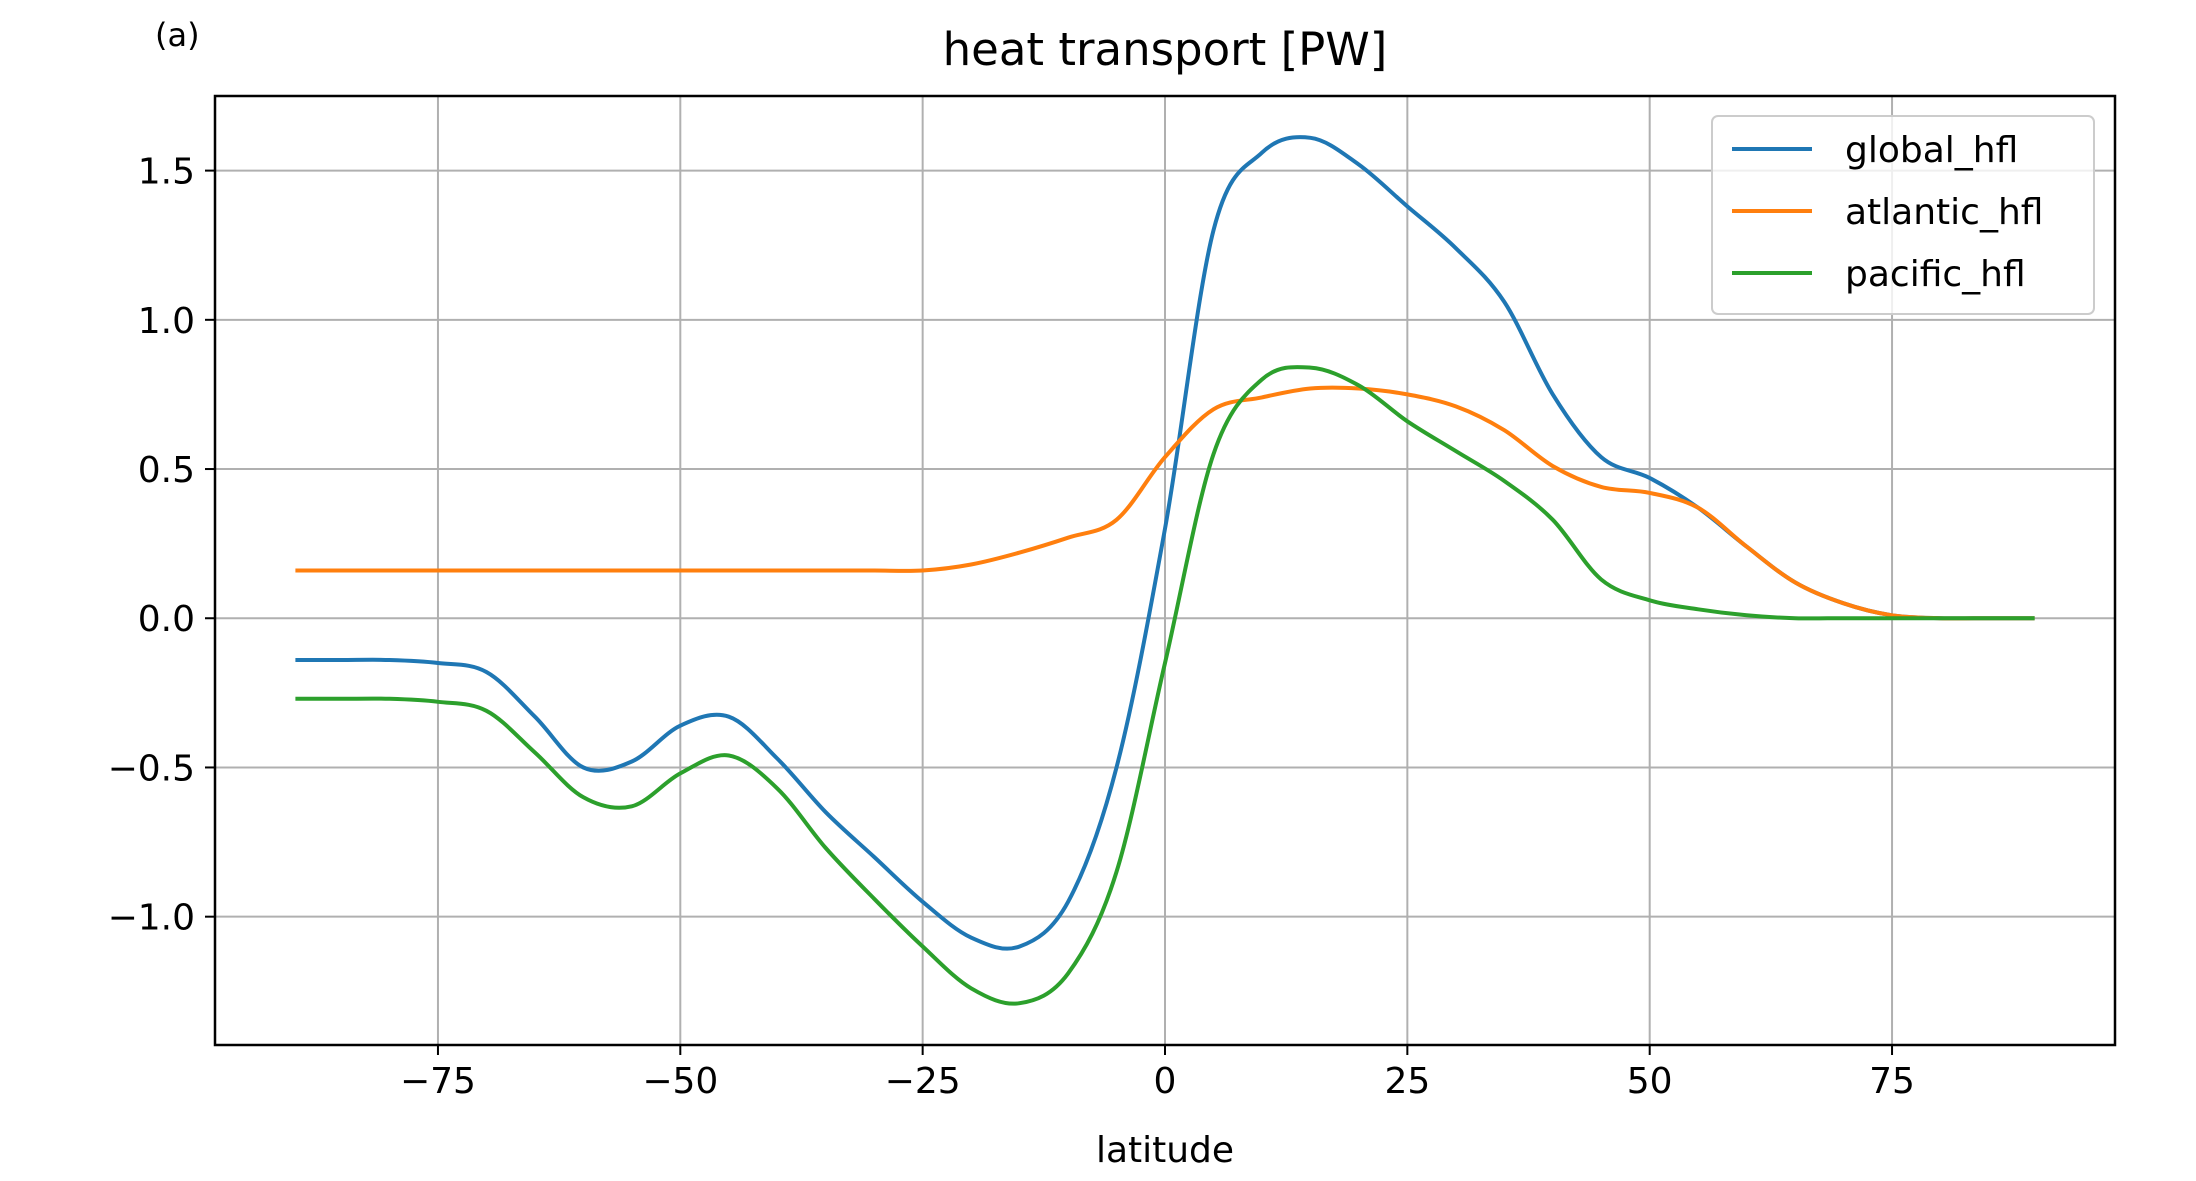 The height and width of the screenshot is (1181, 2196). What do you see at coordinates (166, 470) in the screenshot?
I see `y-tick-label: 0.5` at bounding box center [166, 470].